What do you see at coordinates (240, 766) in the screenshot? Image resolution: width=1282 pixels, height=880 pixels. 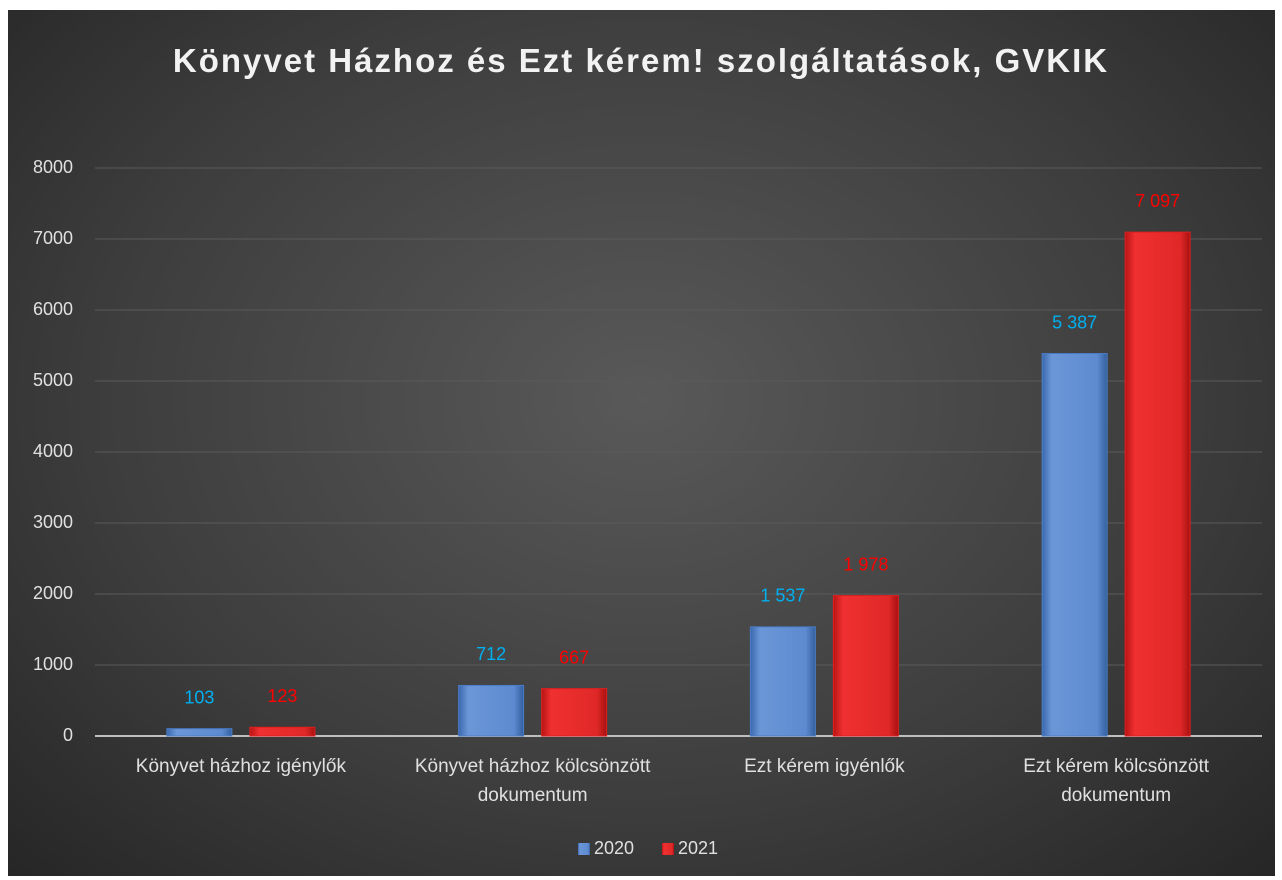 I see `x-tick-label: Könyvet házhoz igénylők` at bounding box center [240, 766].